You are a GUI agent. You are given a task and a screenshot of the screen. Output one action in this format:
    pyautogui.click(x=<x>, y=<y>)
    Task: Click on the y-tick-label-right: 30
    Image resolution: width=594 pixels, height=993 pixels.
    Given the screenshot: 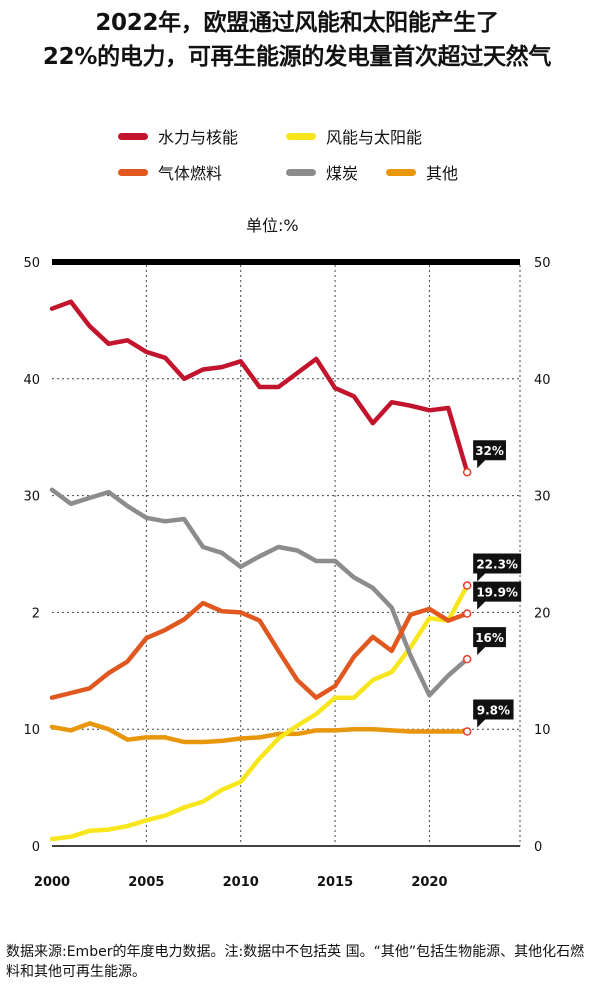 What is the action you would take?
    pyautogui.click(x=542, y=497)
    